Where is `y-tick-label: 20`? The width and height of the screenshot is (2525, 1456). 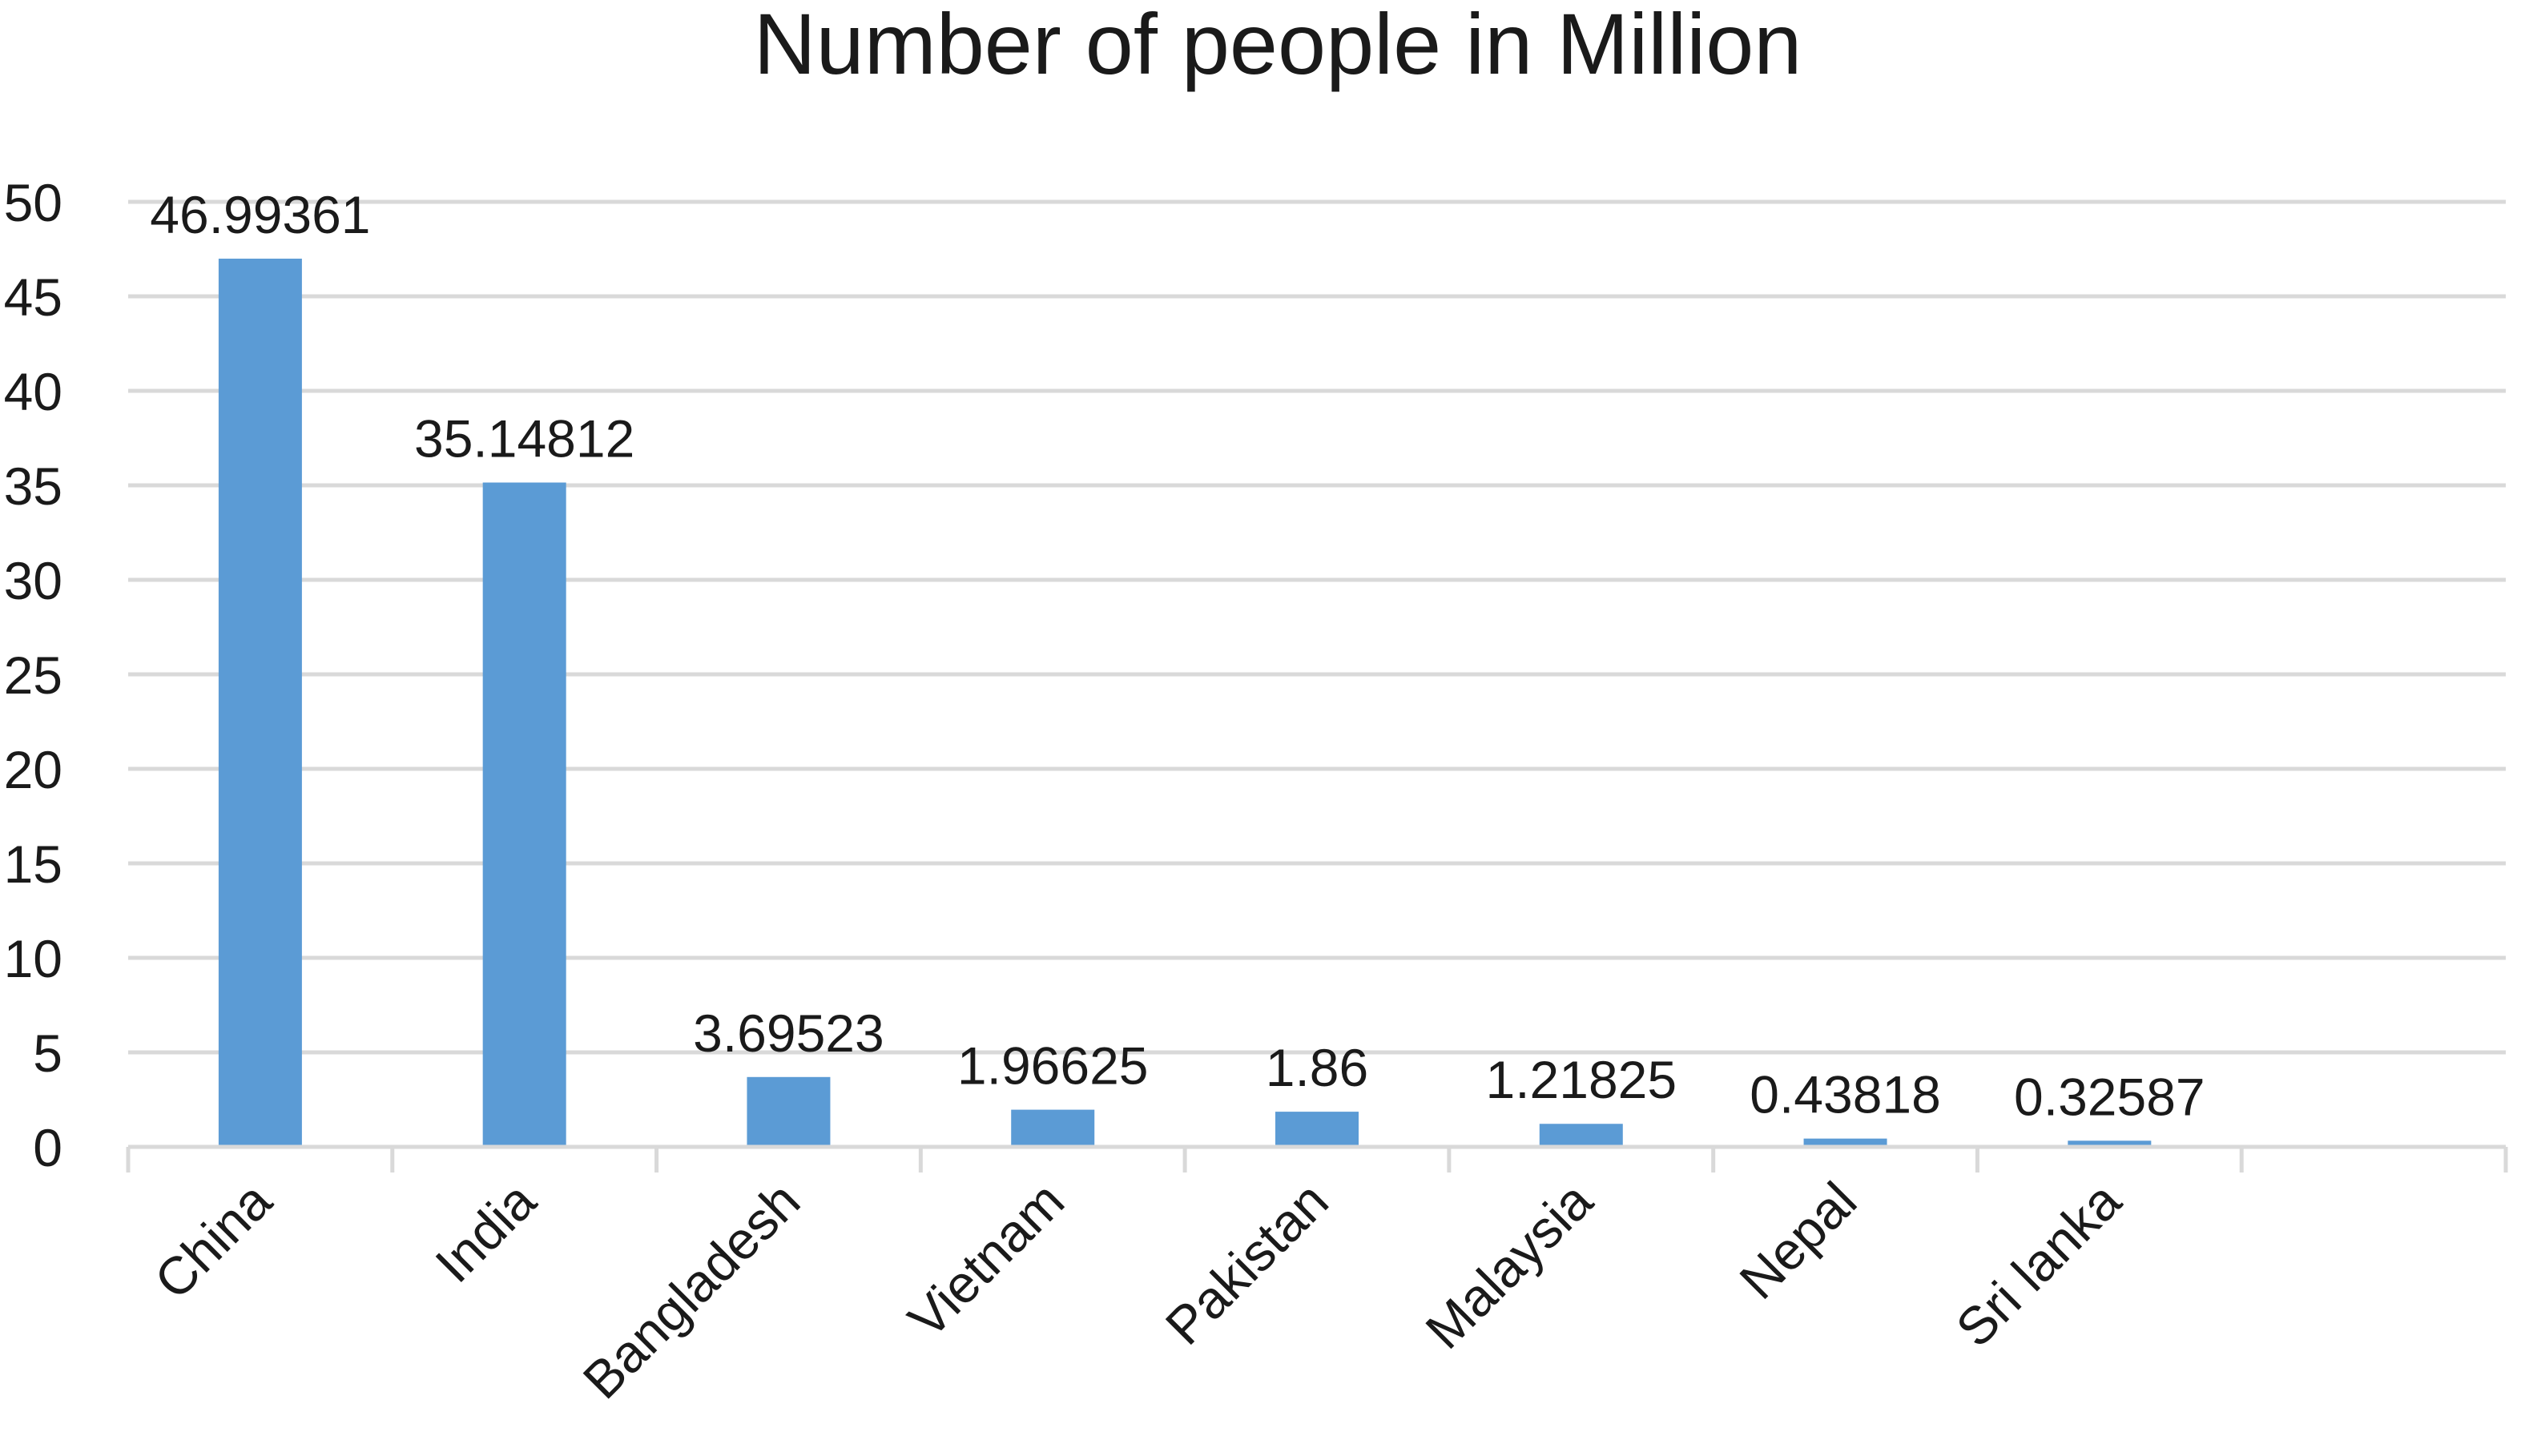
y-tick-label: 20 is located at coordinates (33, 769).